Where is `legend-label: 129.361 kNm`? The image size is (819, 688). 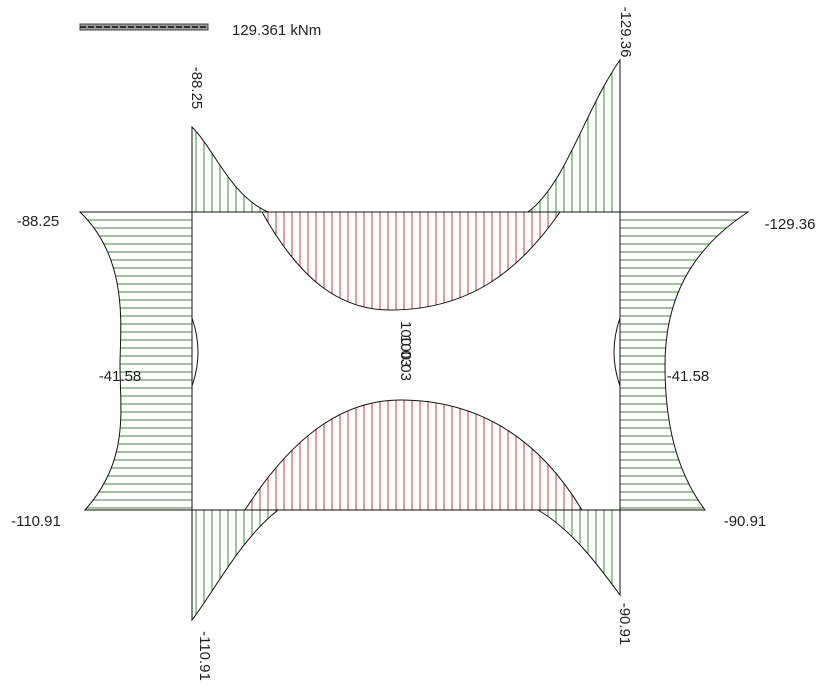 legend-label: 129.361 kNm is located at coordinates (276, 30).